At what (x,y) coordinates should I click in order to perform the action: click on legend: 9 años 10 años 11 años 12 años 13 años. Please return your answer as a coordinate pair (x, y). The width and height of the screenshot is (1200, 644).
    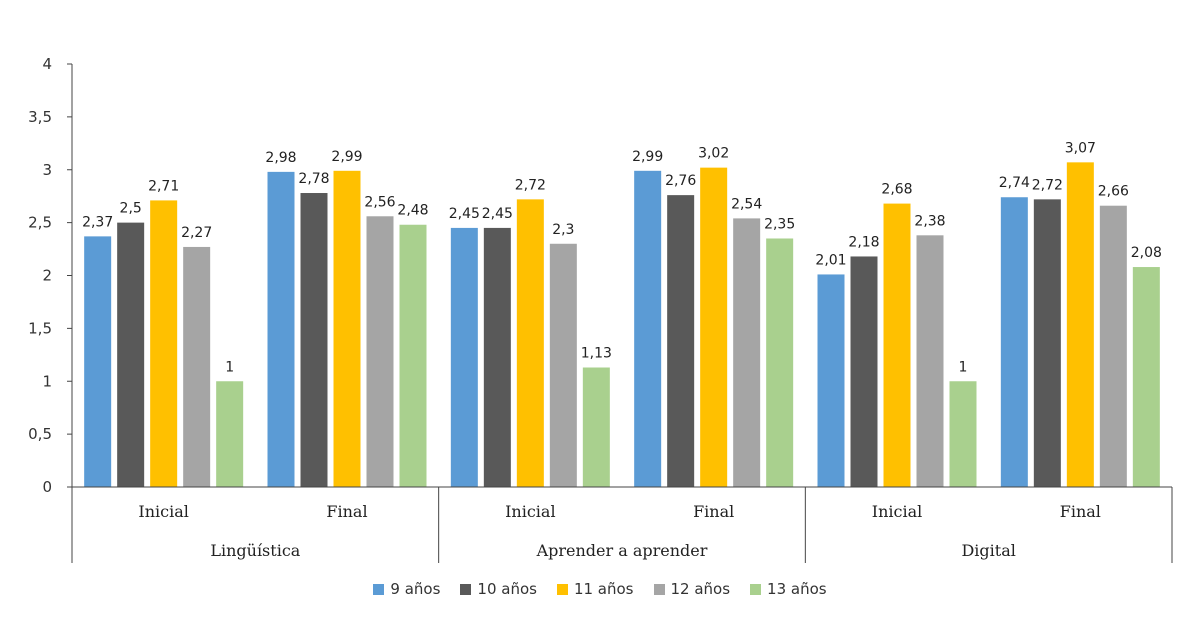
    Looking at the image, I should click on (600, 589).